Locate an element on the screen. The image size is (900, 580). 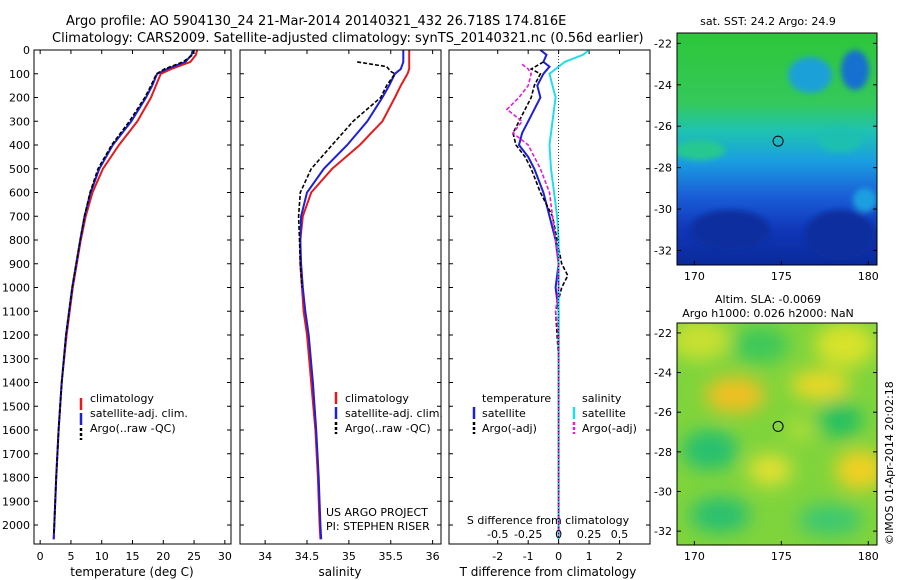
x-tick-label: 2 is located at coordinates (619, 556).